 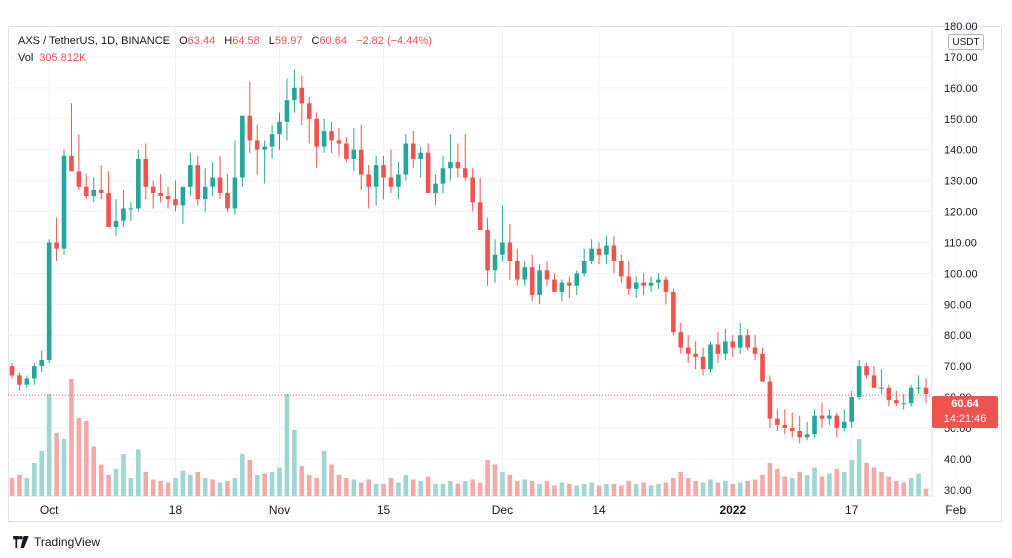 I want to click on price-tick-label: 40.00, so click(x=958, y=460).